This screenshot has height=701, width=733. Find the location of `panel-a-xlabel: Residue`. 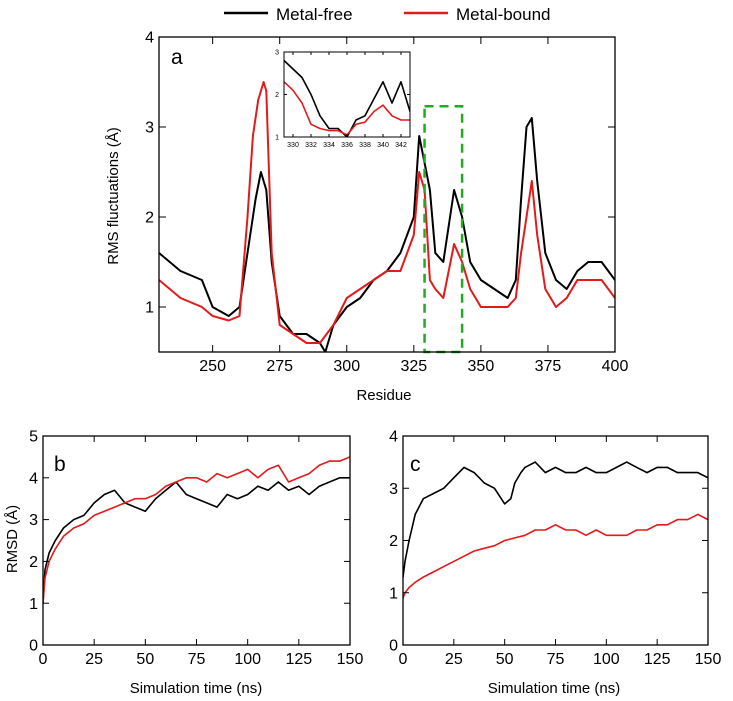

panel-a-xlabel: Residue is located at coordinates (383, 395).